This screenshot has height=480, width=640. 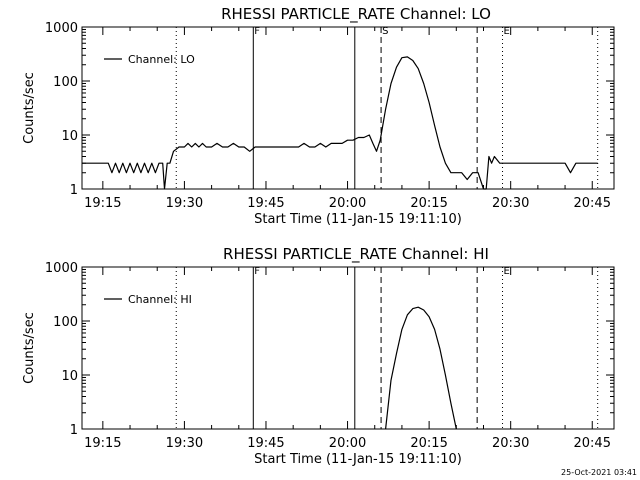 I want to click on chart-title: RHESSI PARTICLE_RATE Channel: HI, so click(x=356, y=254).